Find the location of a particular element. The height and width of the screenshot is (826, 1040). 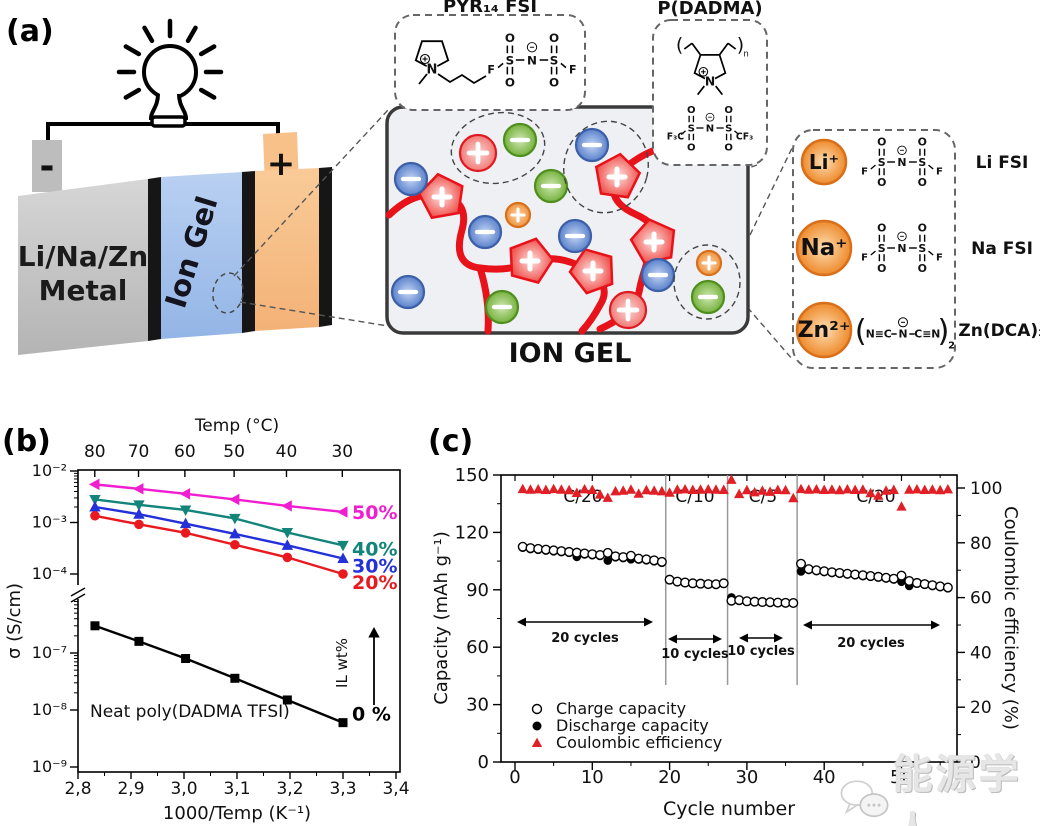

pdadma-ring-icon: N () n is located at coordinates (712, 65).